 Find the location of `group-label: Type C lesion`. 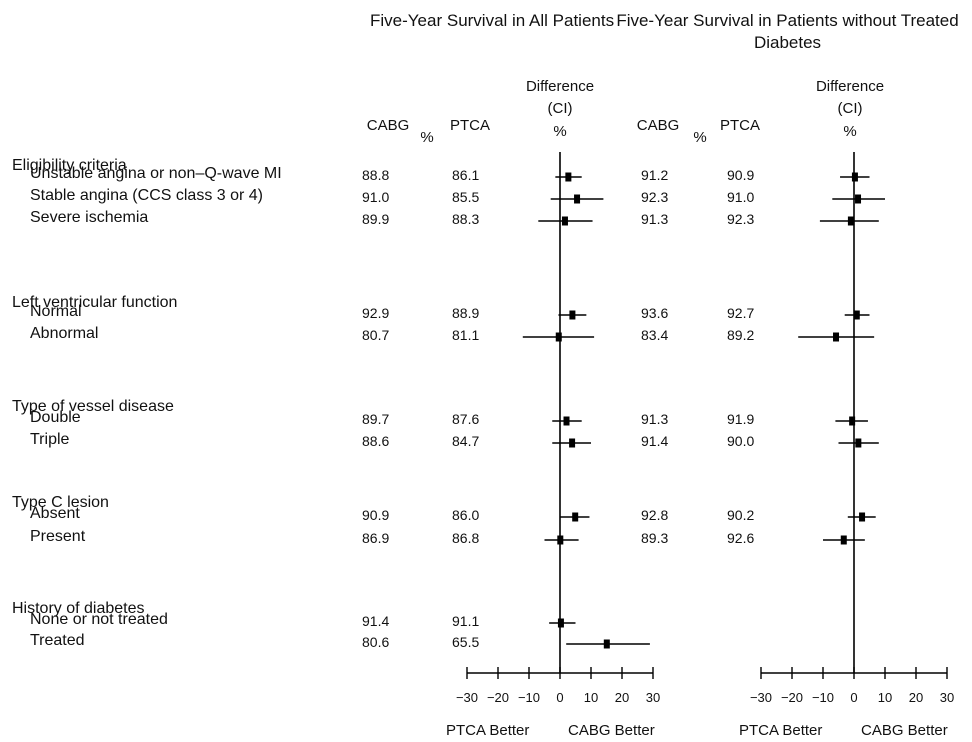

group-label: Type C lesion is located at coordinates (60, 502).